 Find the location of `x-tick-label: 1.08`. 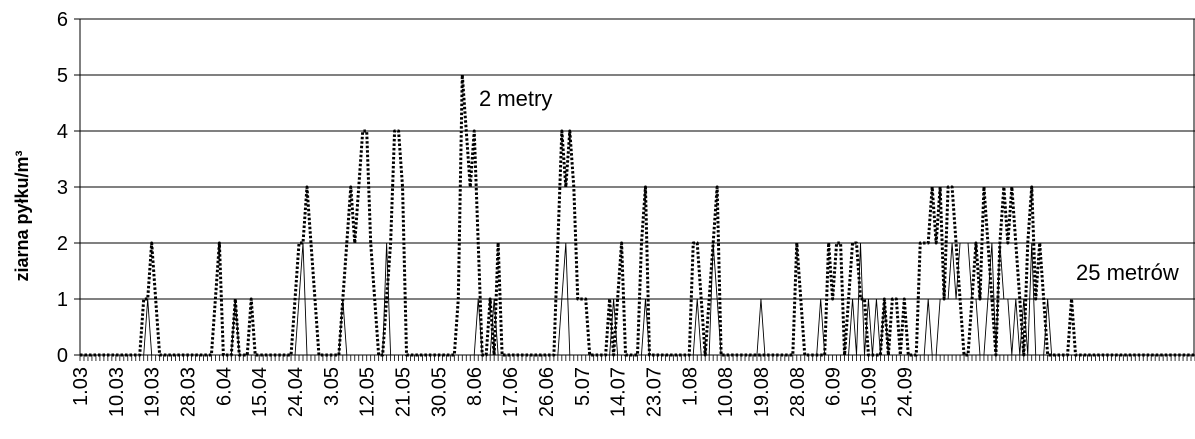

x-tick-label: 1.08 is located at coordinates (690, 386).